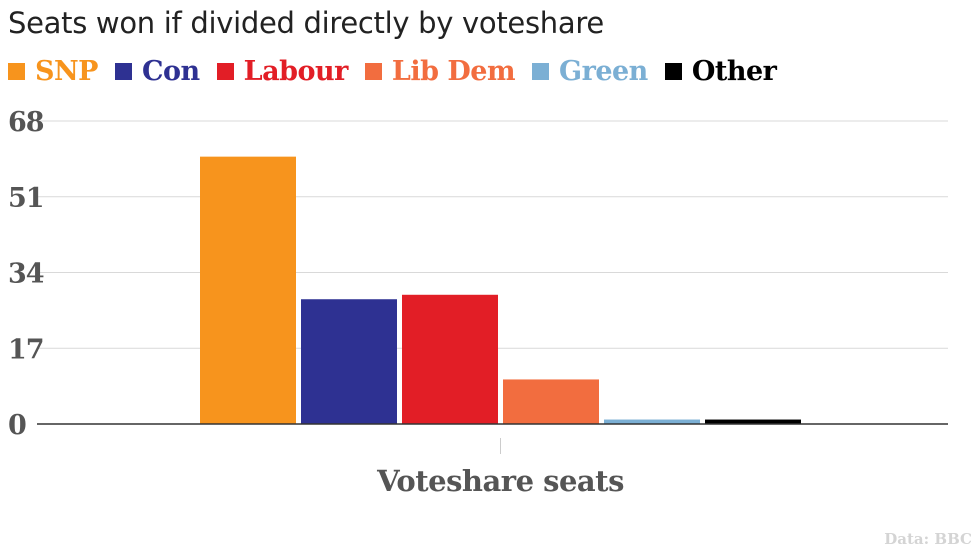  What do you see at coordinates (541, 71) in the screenshot?
I see `legend-swatch-green` at bounding box center [541, 71].